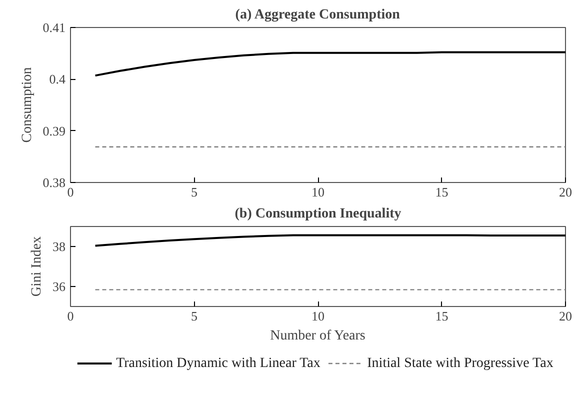  Describe the element at coordinates (54, 182) in the screenshot. I see `y-tick-label: 0.38` at that location.